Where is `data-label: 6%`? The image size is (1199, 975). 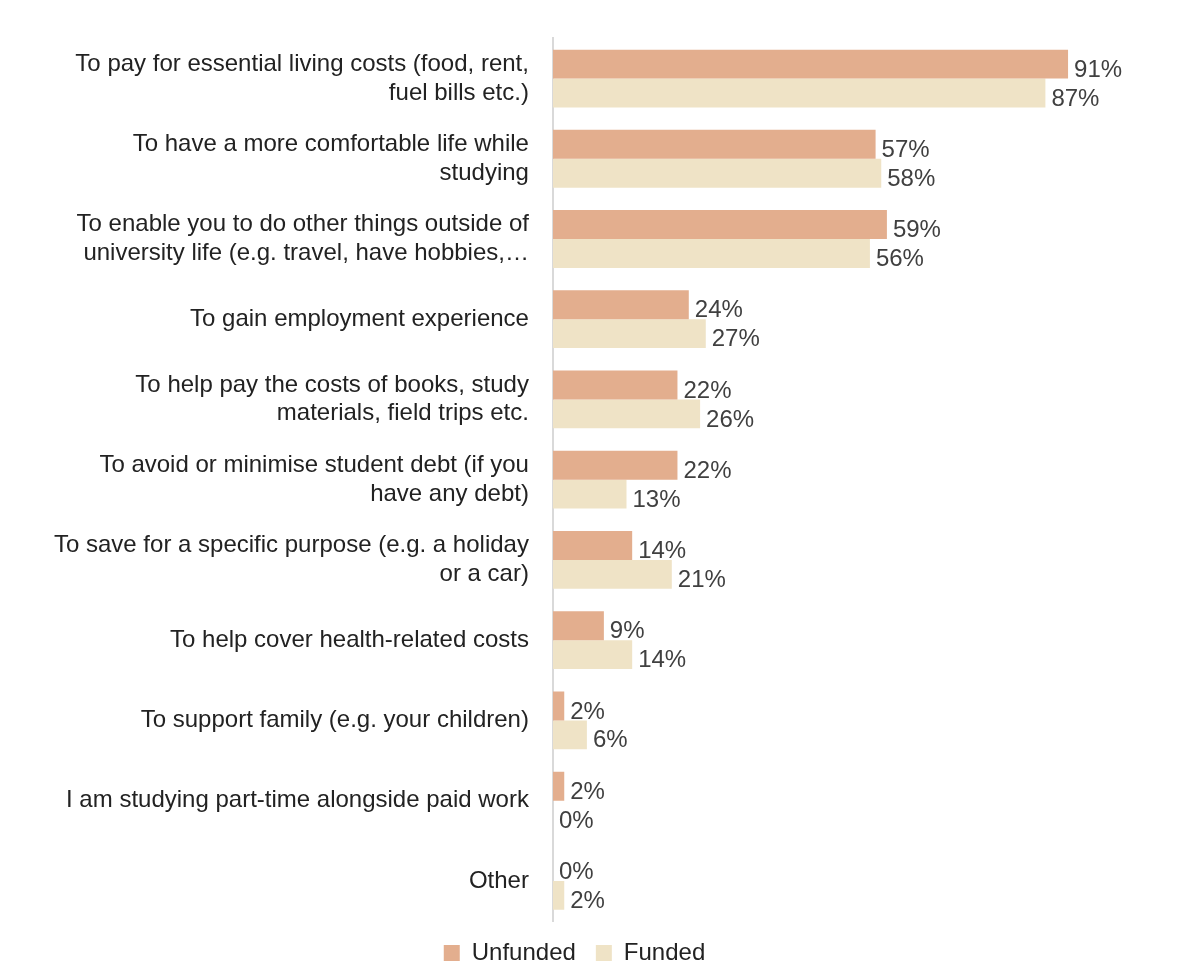
data-label: 6% is located at coordinates (610, 739).